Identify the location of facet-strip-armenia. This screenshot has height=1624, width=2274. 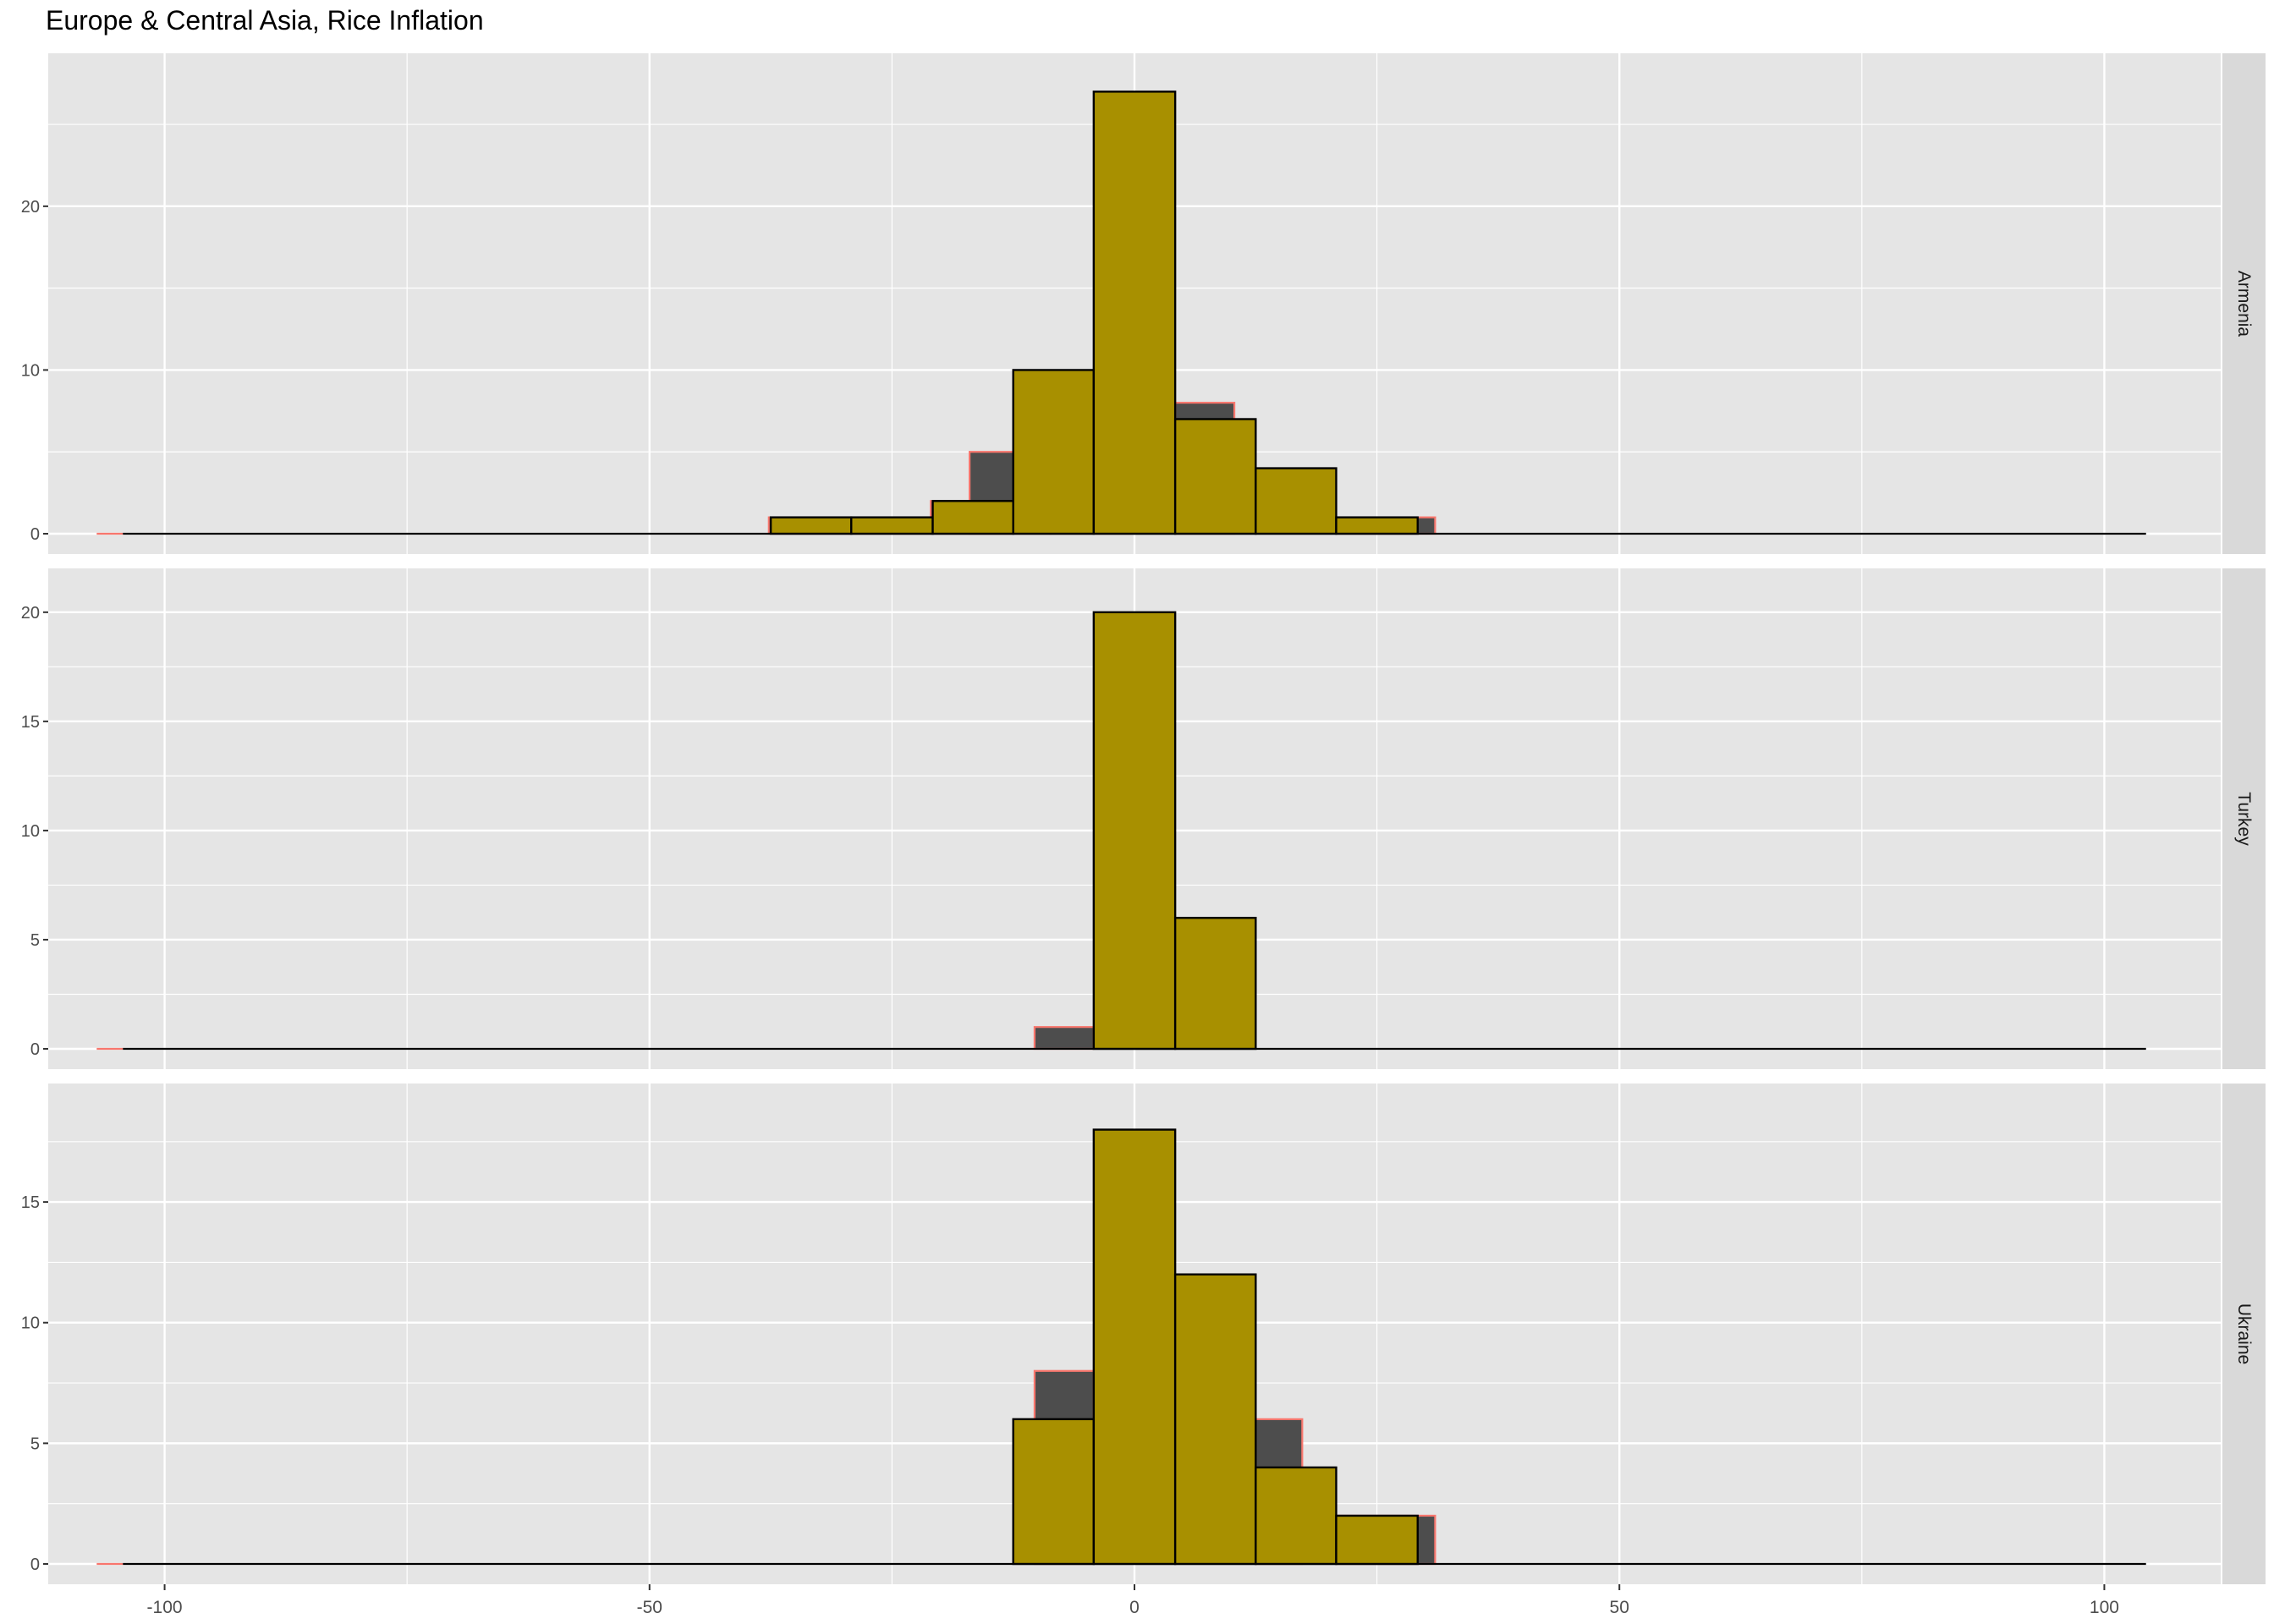
(2244, 303).